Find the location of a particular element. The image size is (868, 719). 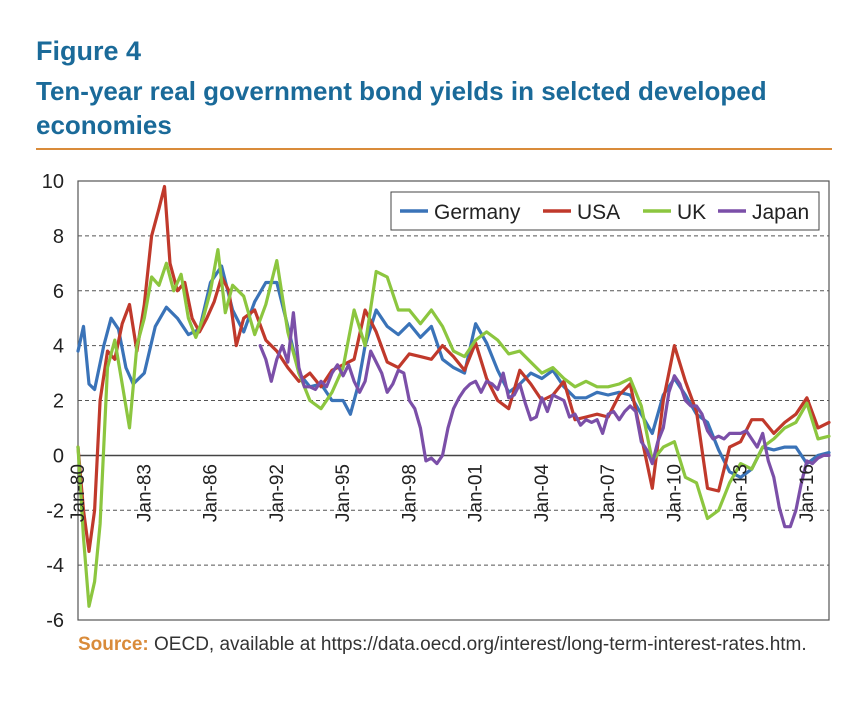

y-tick-label: -6 is located at coordinates (55, 620).